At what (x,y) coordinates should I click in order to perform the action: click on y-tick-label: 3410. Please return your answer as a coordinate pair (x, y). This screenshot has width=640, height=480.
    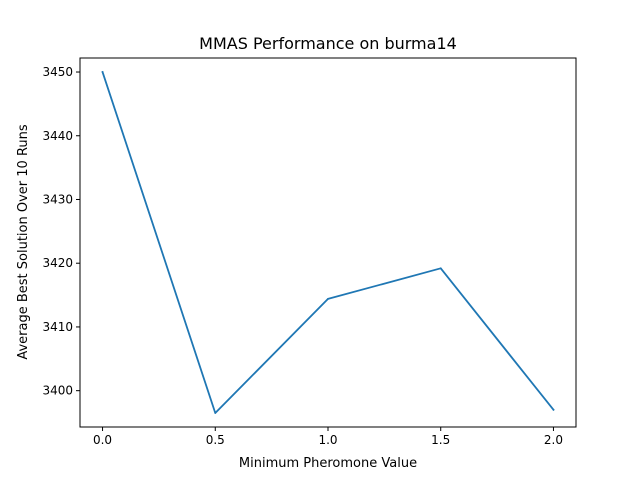
    Looking at the image, I should click on (57, 327).